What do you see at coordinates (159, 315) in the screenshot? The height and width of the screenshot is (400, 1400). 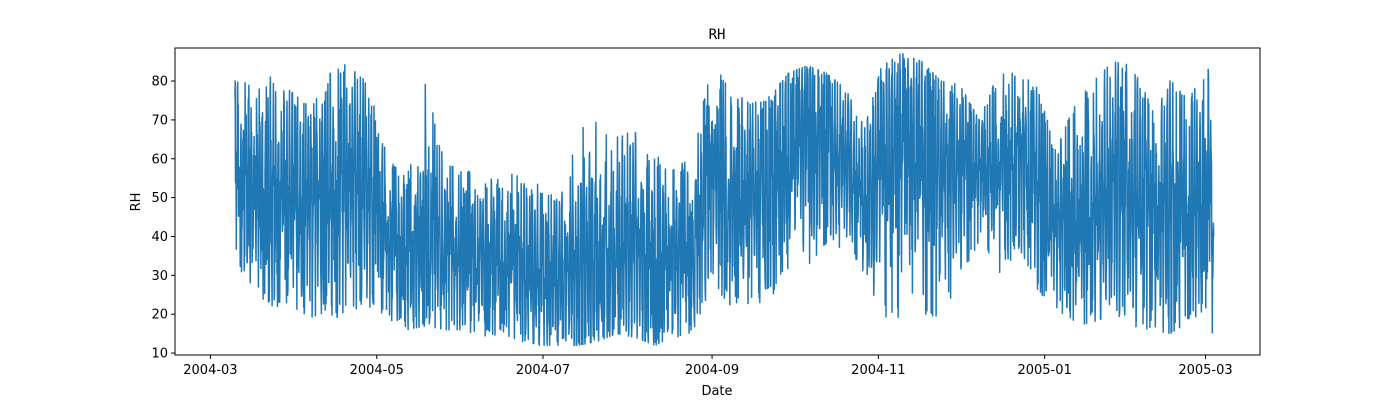 I see `y-tick-label: 20` at bounding box center [159, 315].